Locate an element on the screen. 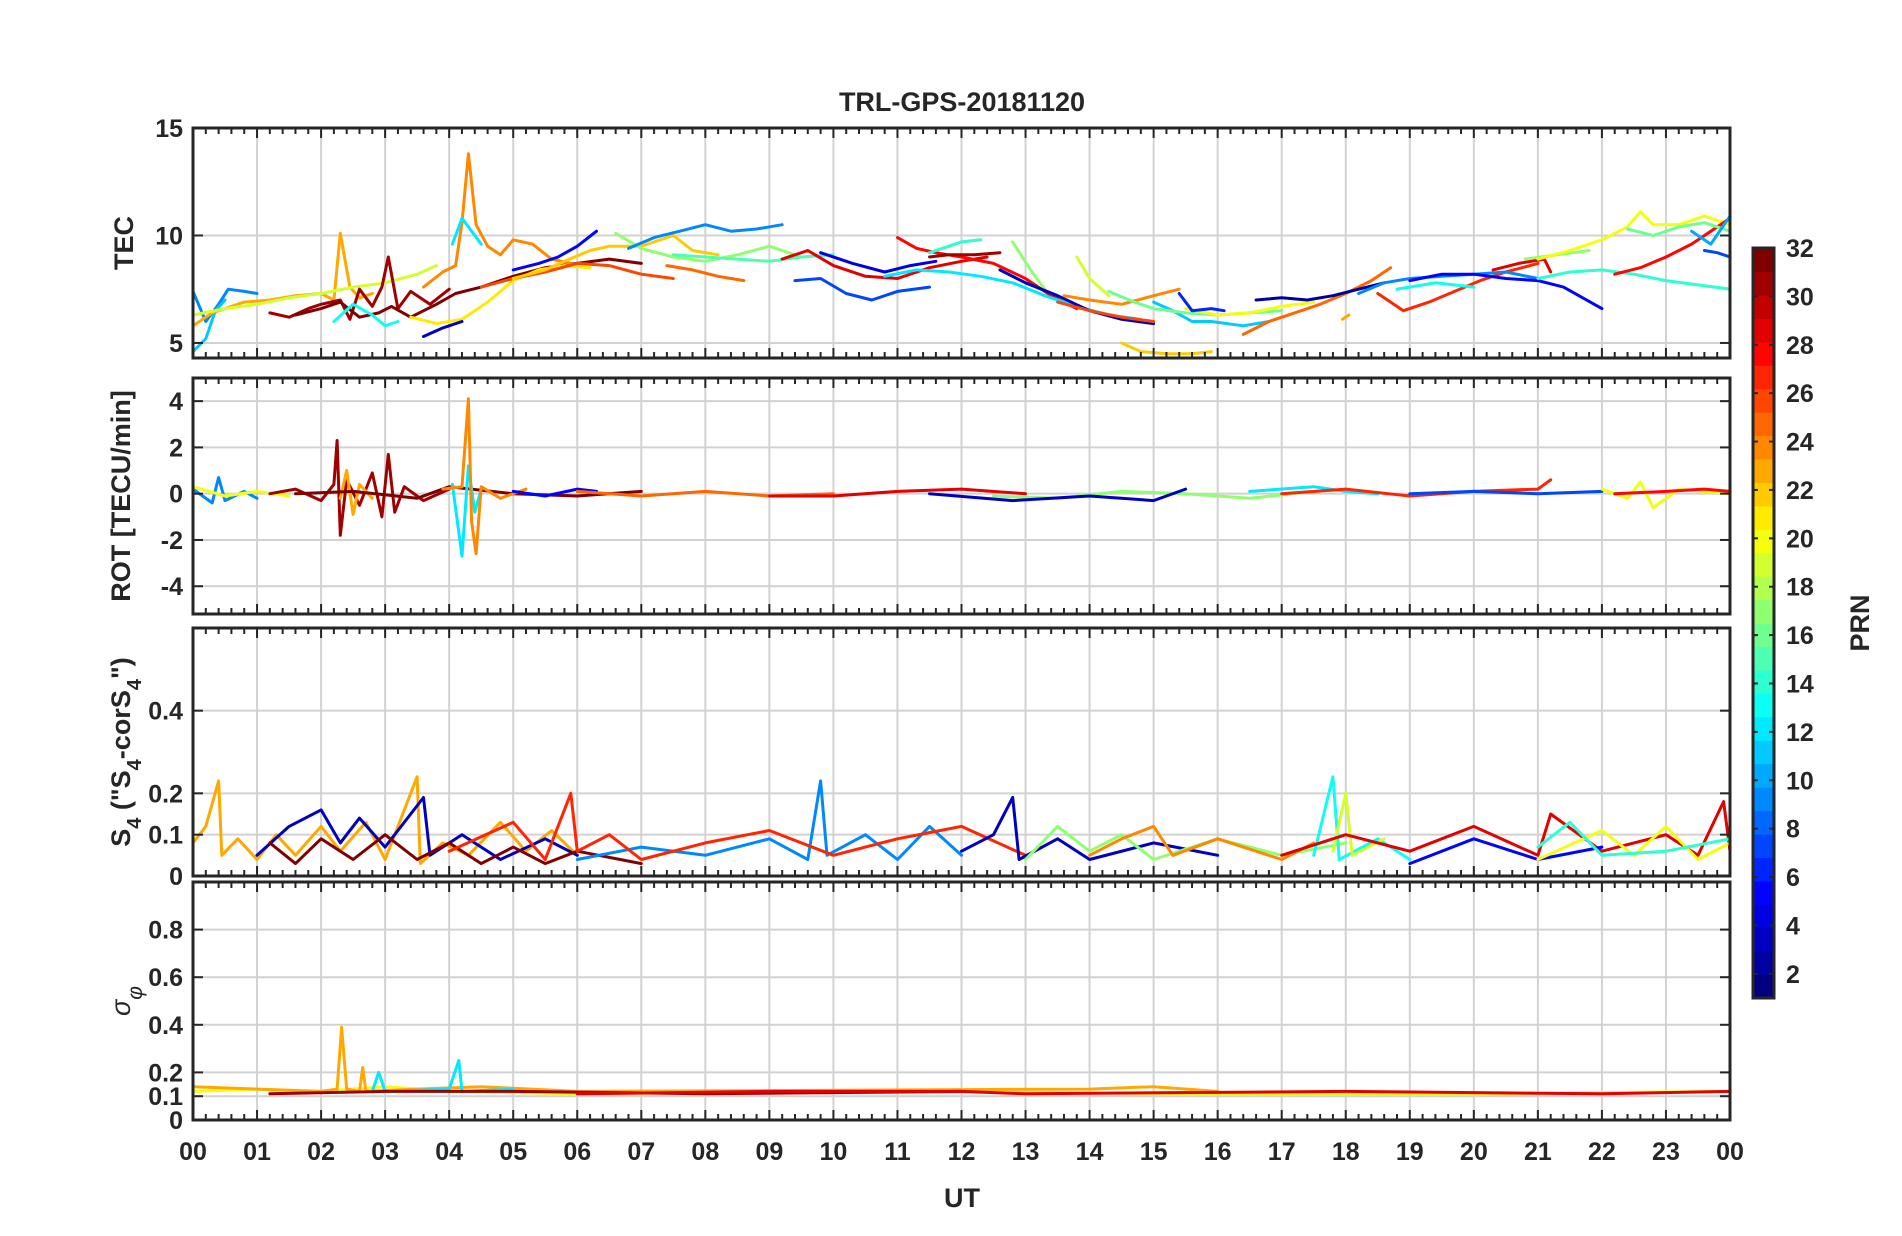 The width and height of the screenshot is (1902, 1236). x-tick-label: 08 is located at coordinates (705, 1152).